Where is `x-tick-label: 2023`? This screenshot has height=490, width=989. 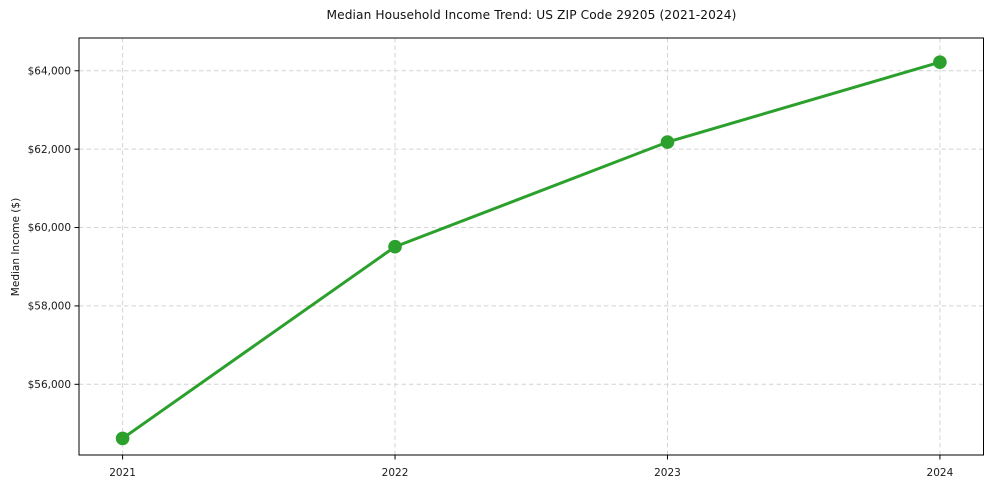
x-tick-label: 2023 is located at coordinates (667, 473).